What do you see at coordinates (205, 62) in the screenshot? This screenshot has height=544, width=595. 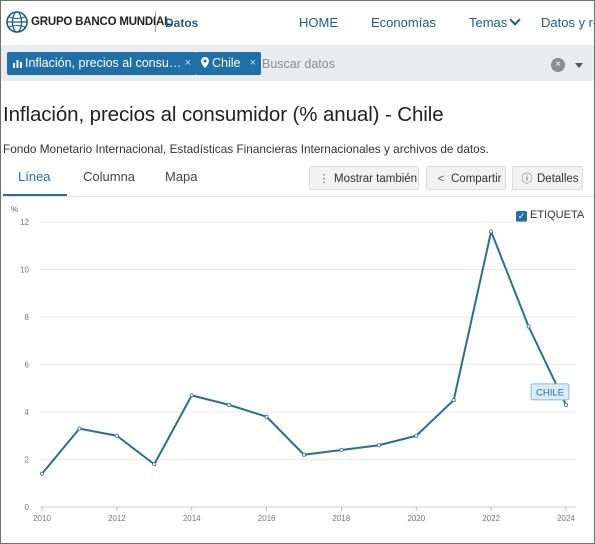 I see `map-pin-icon` at bounding box center [205, 62].